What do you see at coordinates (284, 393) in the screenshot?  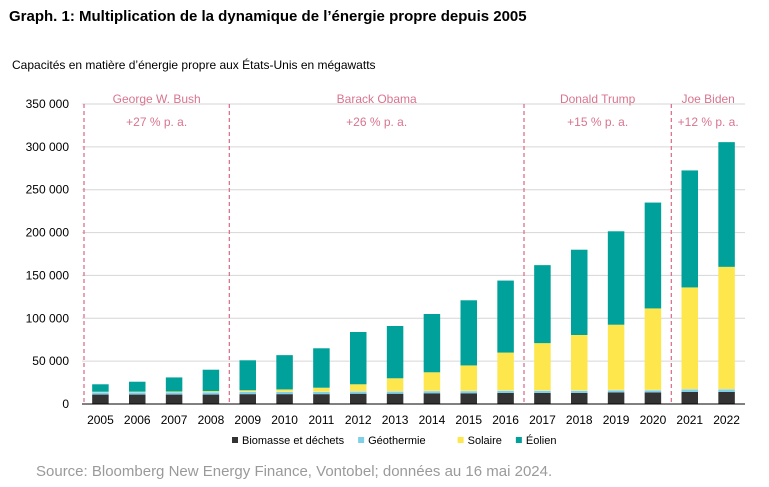 I see `bar-segment-2010-s1` at bounding box center [284, 393].